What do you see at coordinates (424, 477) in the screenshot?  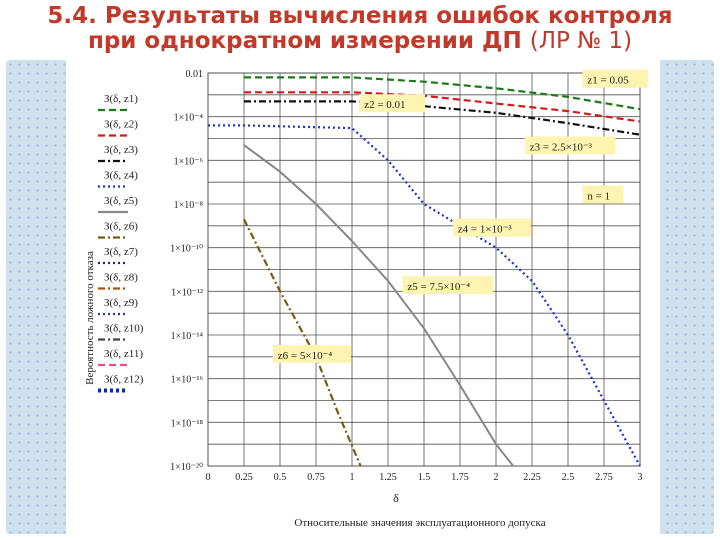 I see `x-tick-label: 1.5` at bounding box center [424, 477].